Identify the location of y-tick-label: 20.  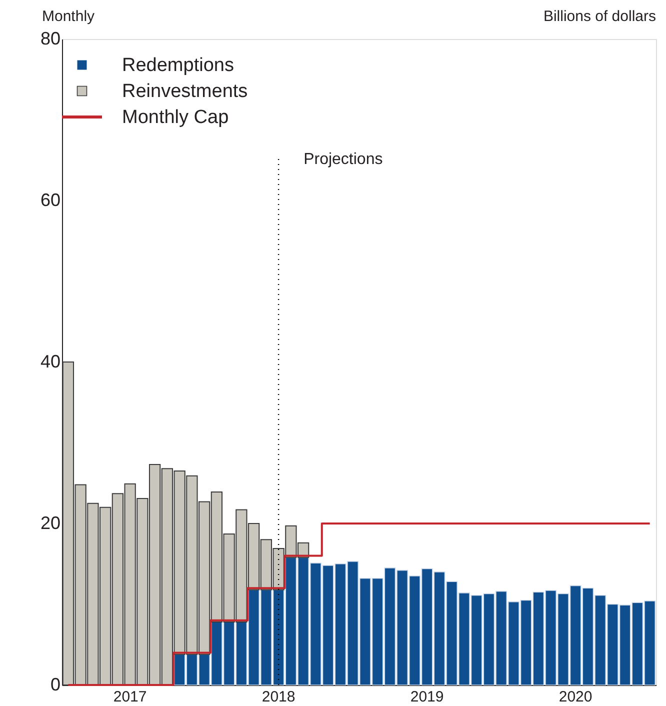
(50, 523).